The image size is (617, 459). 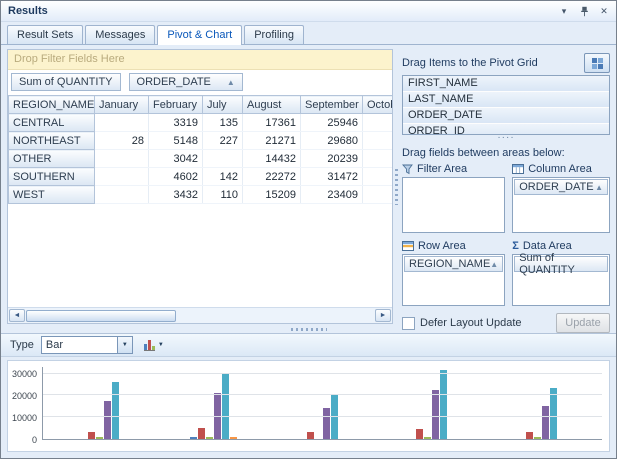 I want to click on sort-asc-icon: ▲, so click(x=494, y=264).